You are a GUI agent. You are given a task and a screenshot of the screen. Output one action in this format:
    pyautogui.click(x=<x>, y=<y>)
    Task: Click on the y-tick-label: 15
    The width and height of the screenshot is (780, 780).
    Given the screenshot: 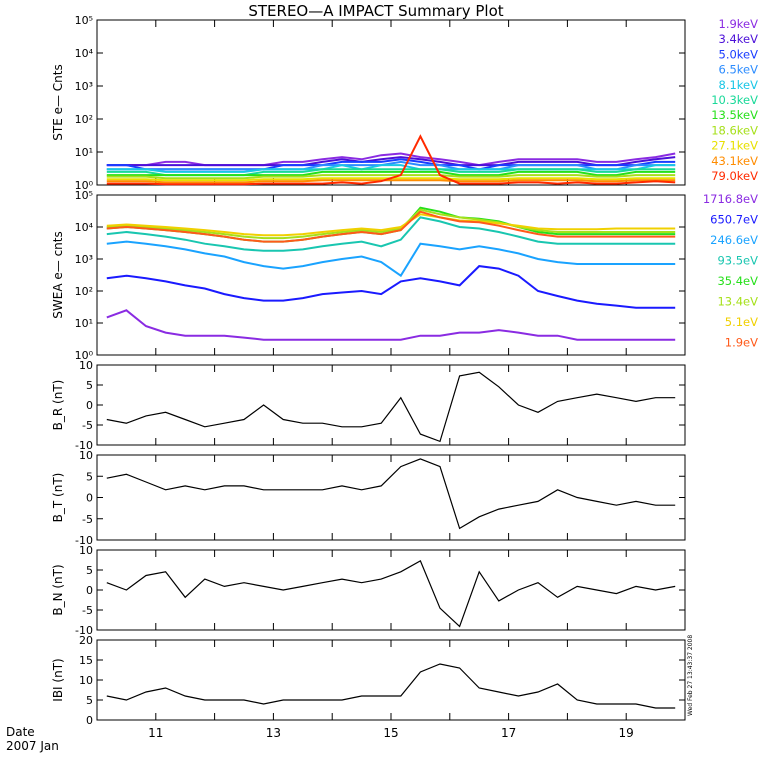 What is the action you would take?
    pyautogui.click(x=86, y=660)
    